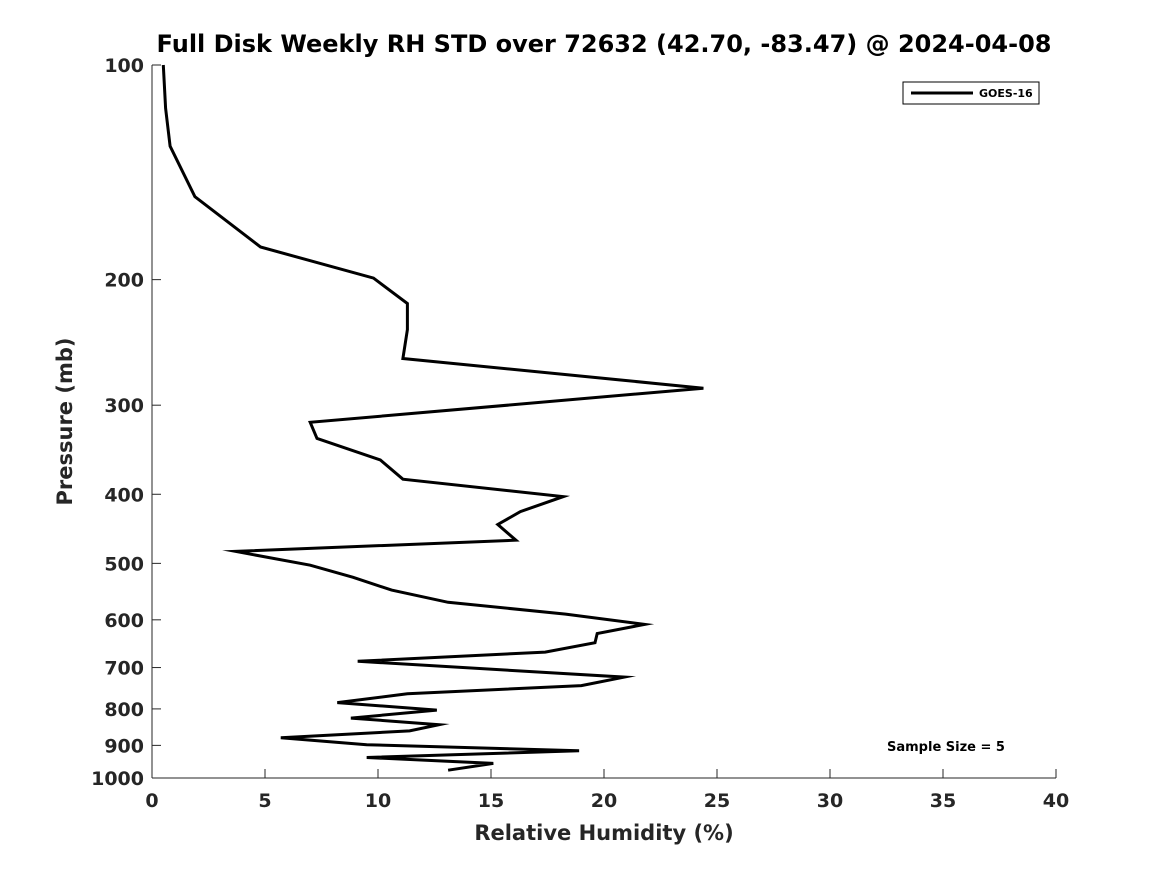  What do you see at coordinates (124, 669) in the screenshot?
I see `y-tick-label: 700` at bounding box center [124, 669].